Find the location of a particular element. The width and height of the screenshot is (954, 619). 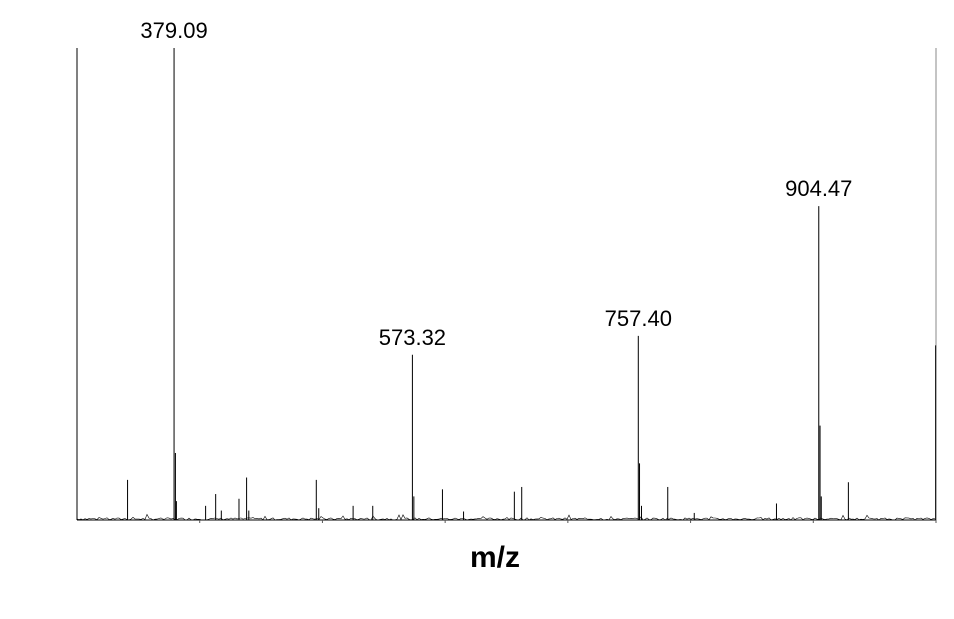

peak-label: 904.47 is located at coordinates (818, 188).